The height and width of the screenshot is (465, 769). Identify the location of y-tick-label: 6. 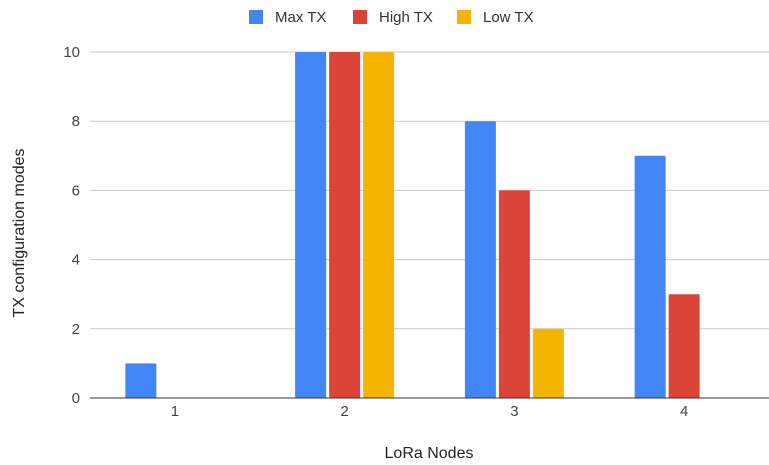
(76, 190).